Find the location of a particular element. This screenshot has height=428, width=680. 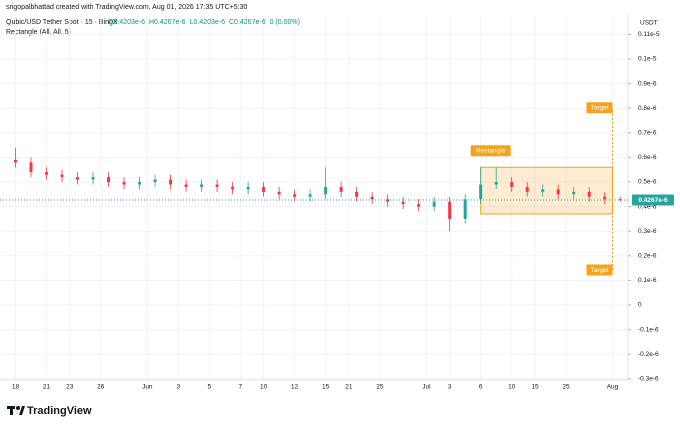

currency: USDT is located at coordinates (649, 23).